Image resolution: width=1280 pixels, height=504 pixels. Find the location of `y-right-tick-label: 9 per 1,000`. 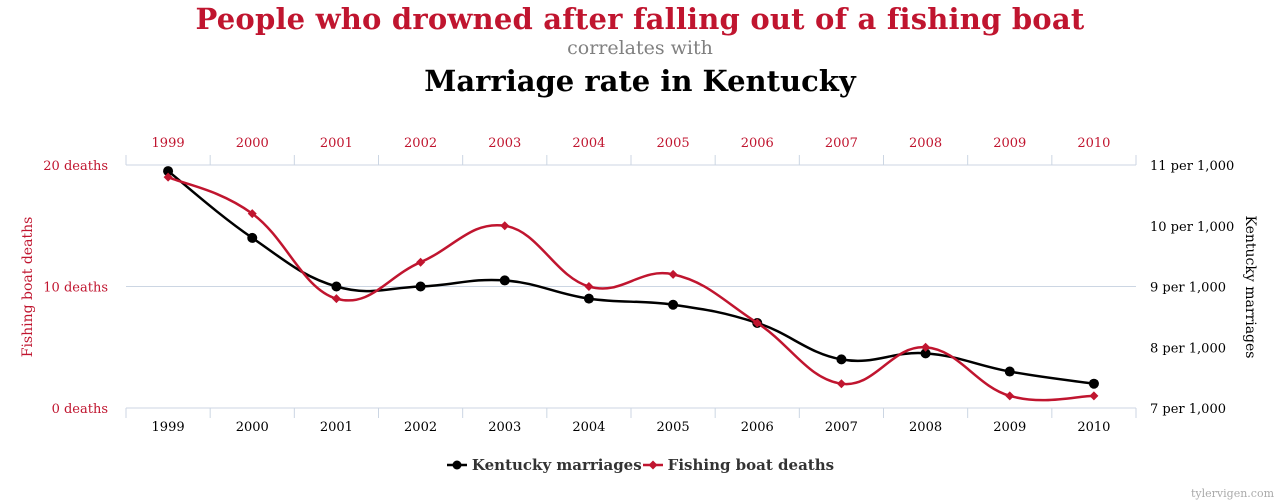

y-right-tick-label: 9 per 1,000 is located at coordinates (1188, 288).